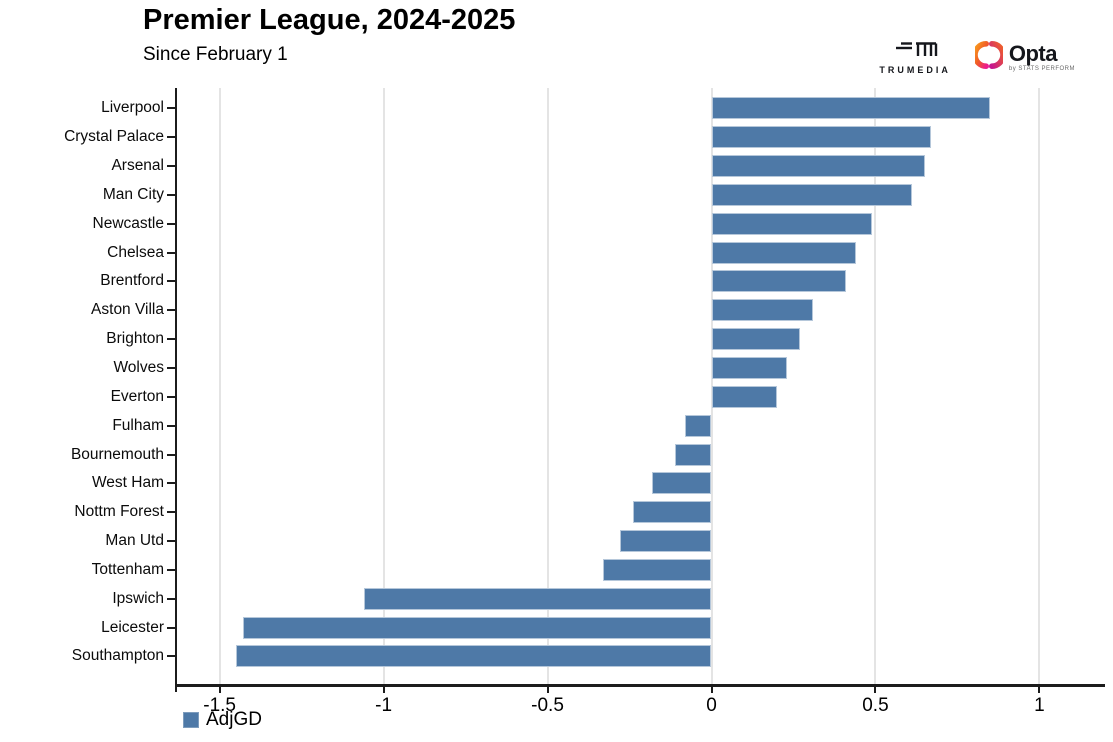 This screenshot has height=742, width=1113. I want to click on x-tick-0.5, so click(875, 688).